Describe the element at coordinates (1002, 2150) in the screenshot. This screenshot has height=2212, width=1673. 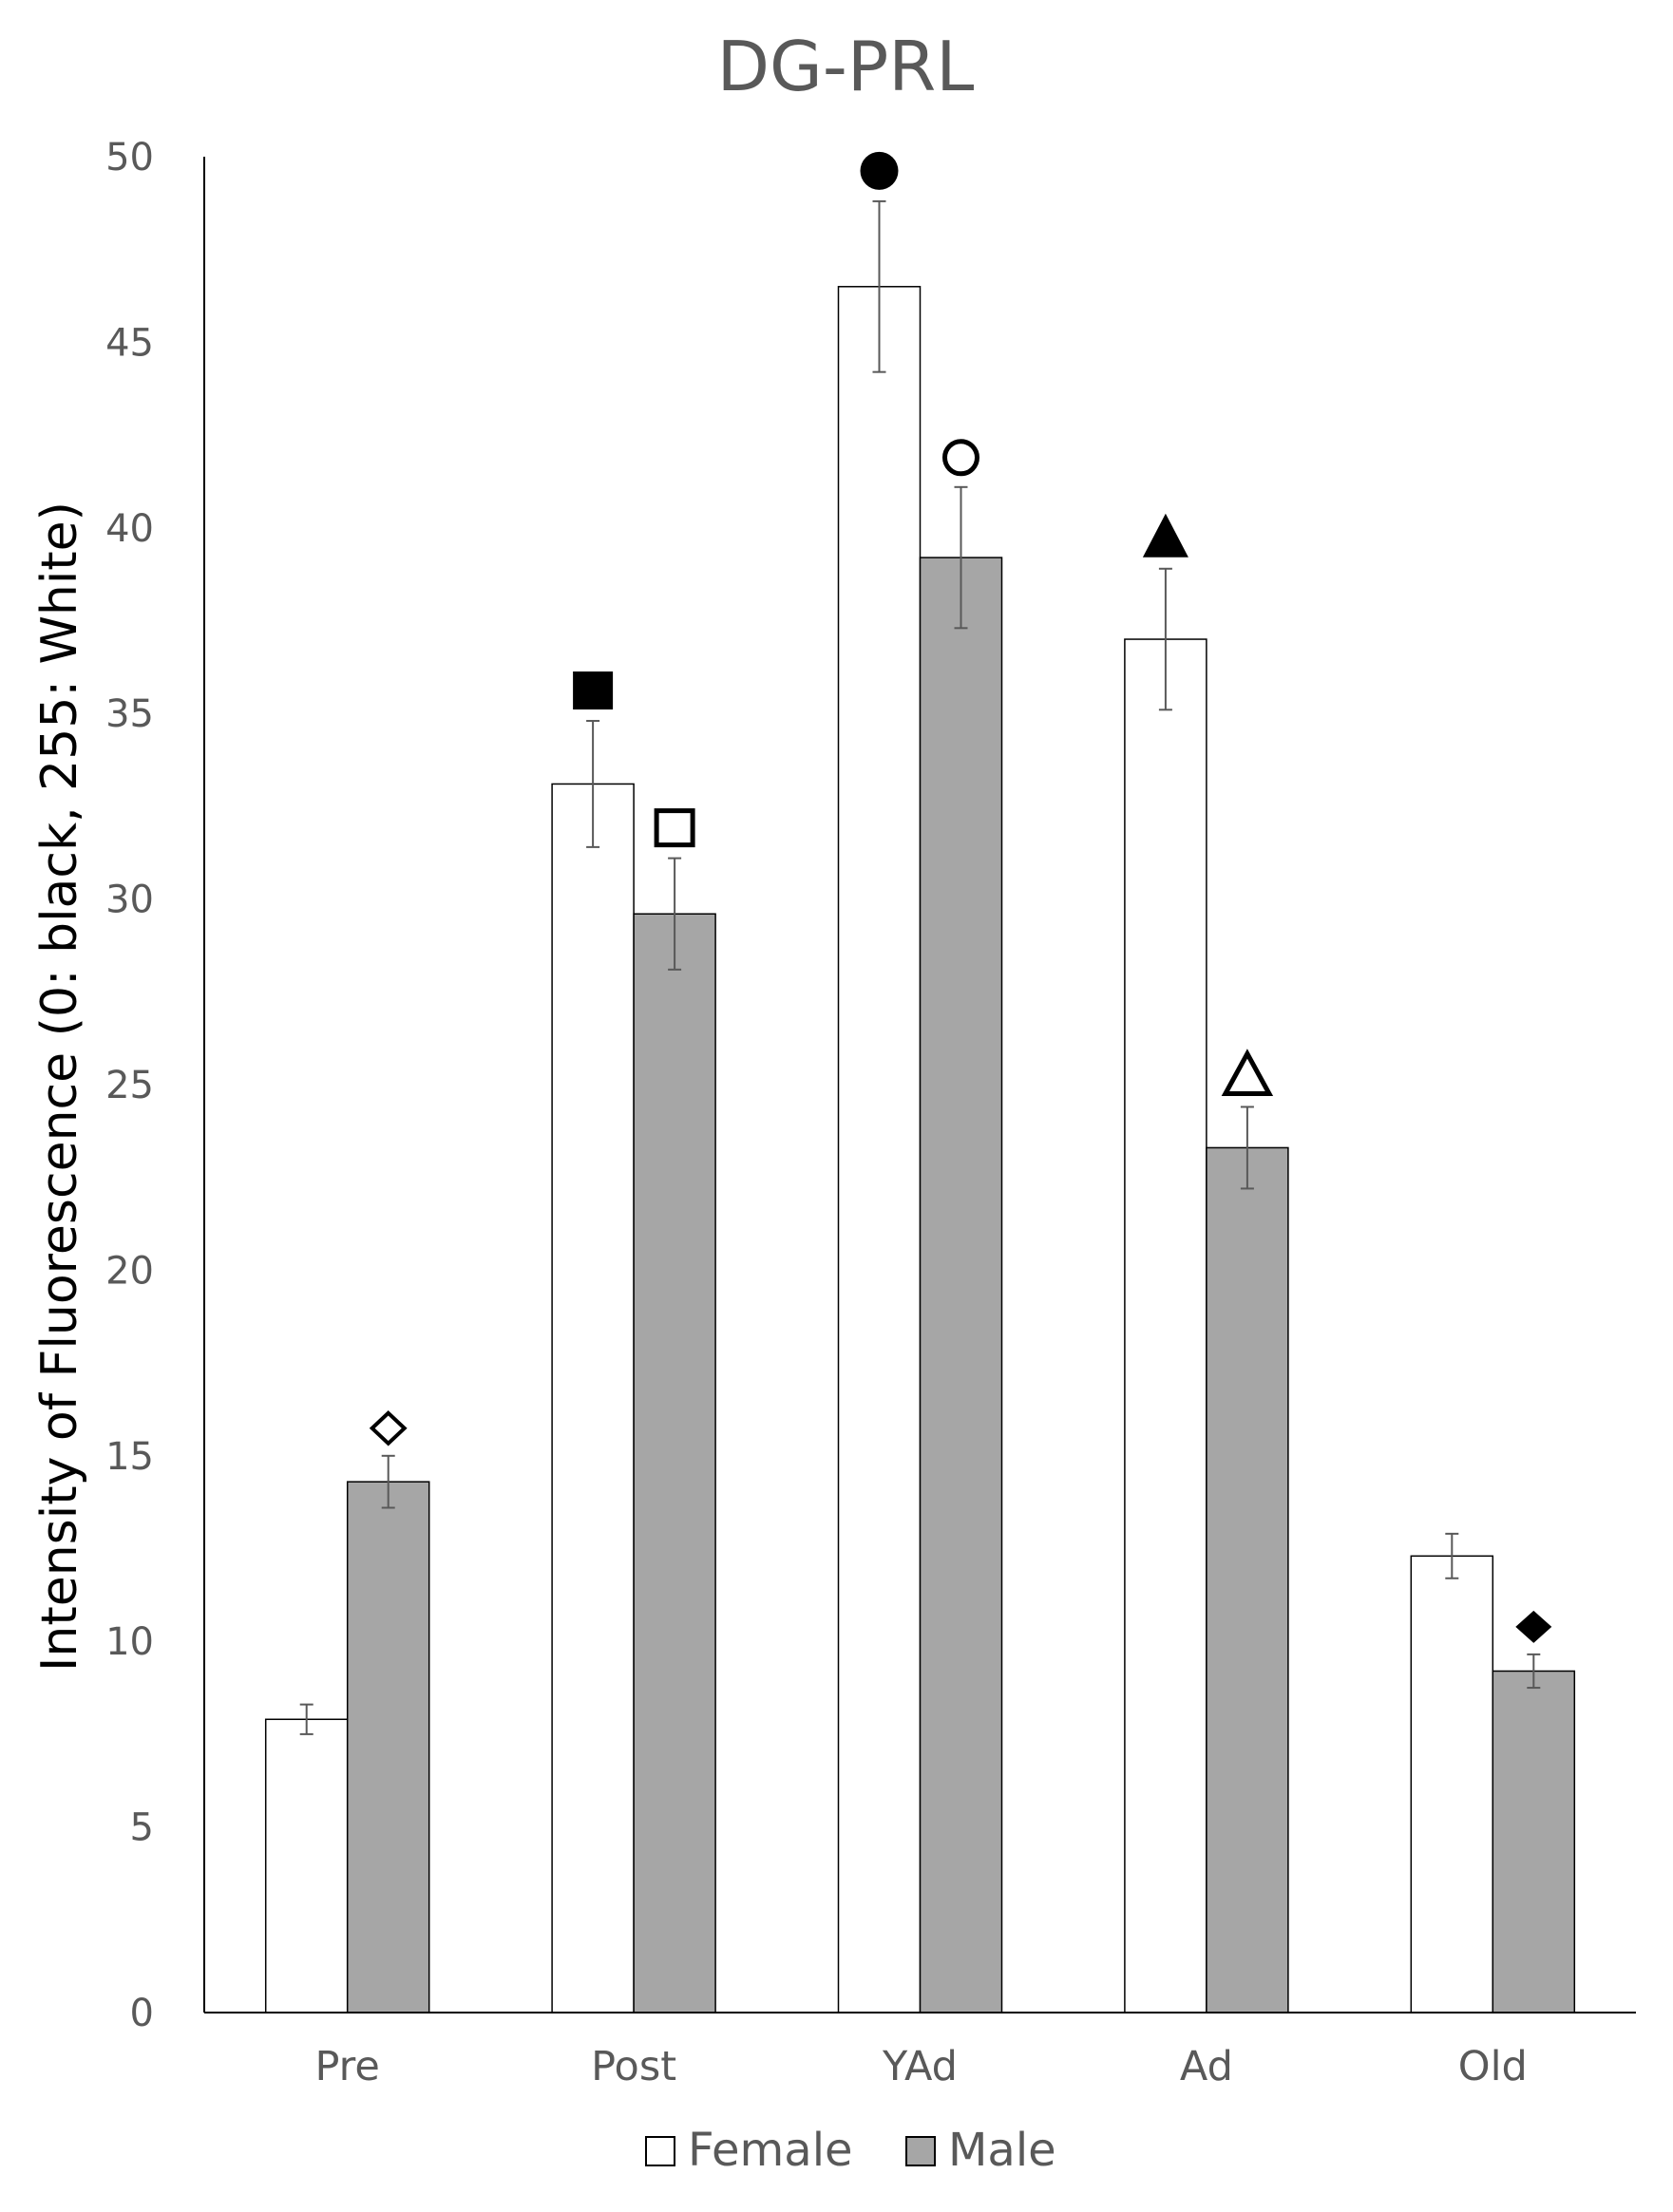
I see `legend-label-male: Male` at that location.